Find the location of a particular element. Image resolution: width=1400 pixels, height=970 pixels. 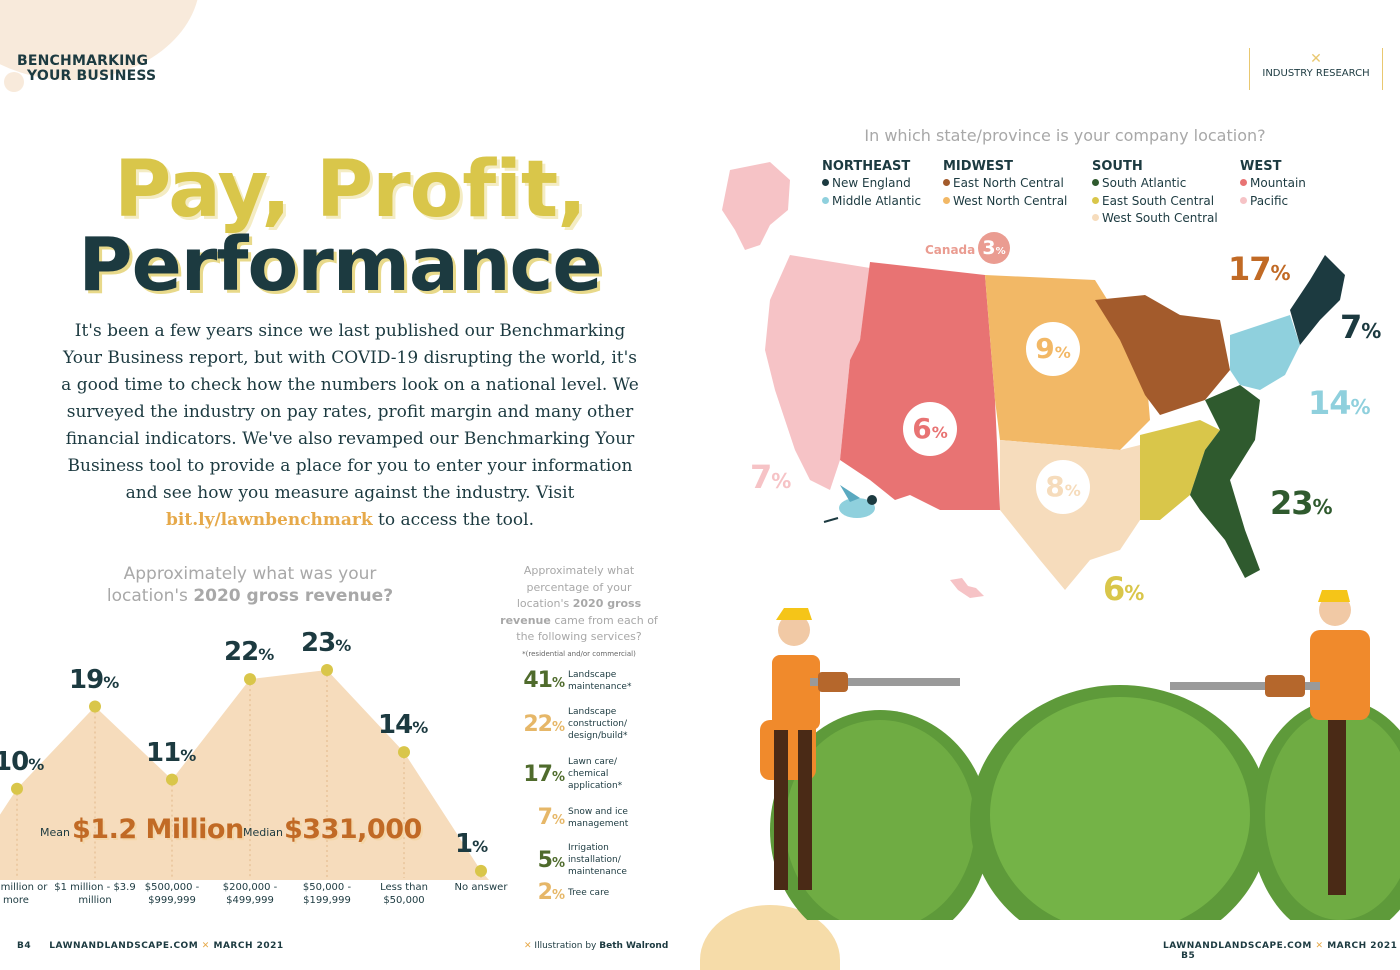

map-alaska is located at coordinates (756, 206).